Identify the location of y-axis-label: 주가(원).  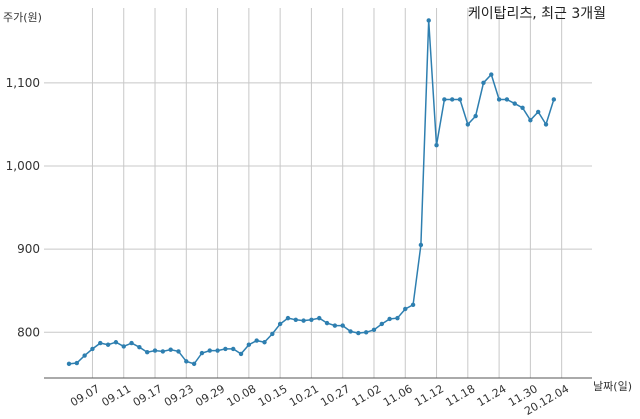
(22, 17).